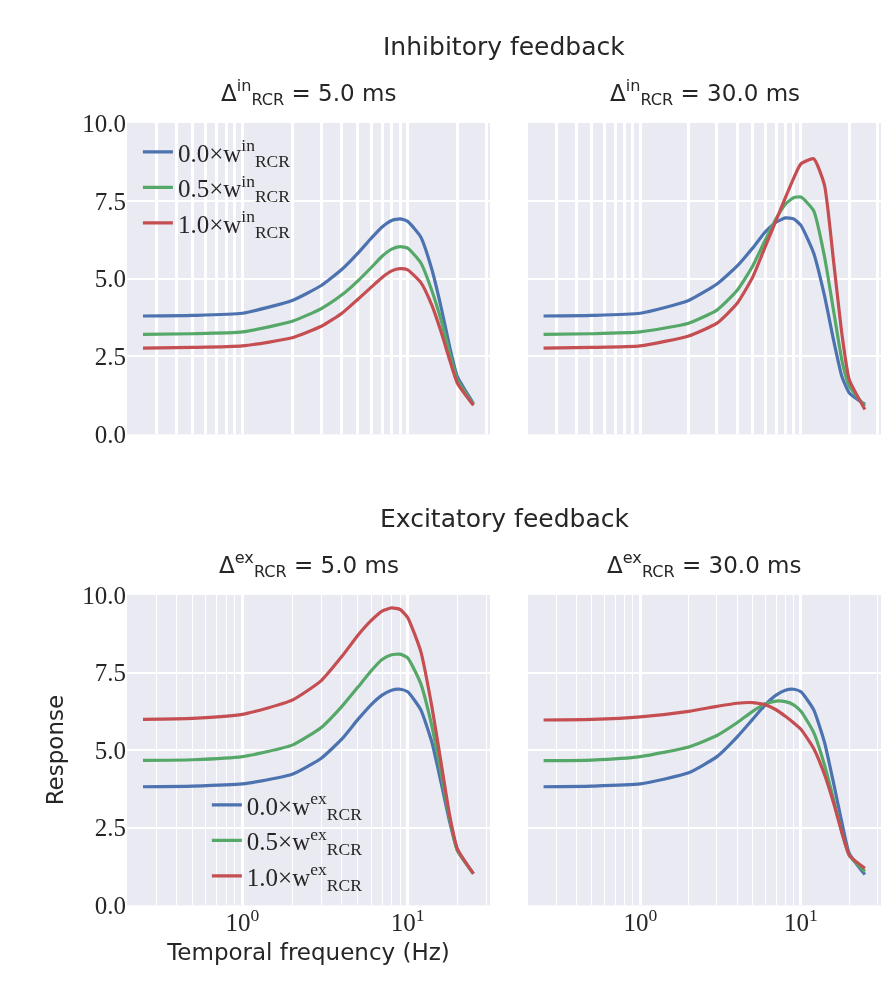 This screenshot has height=1003, width=881. I want to click on chart-title: Δ$^{in}$$_{RCR}$ = 30.0 ms, so click(705, 93).